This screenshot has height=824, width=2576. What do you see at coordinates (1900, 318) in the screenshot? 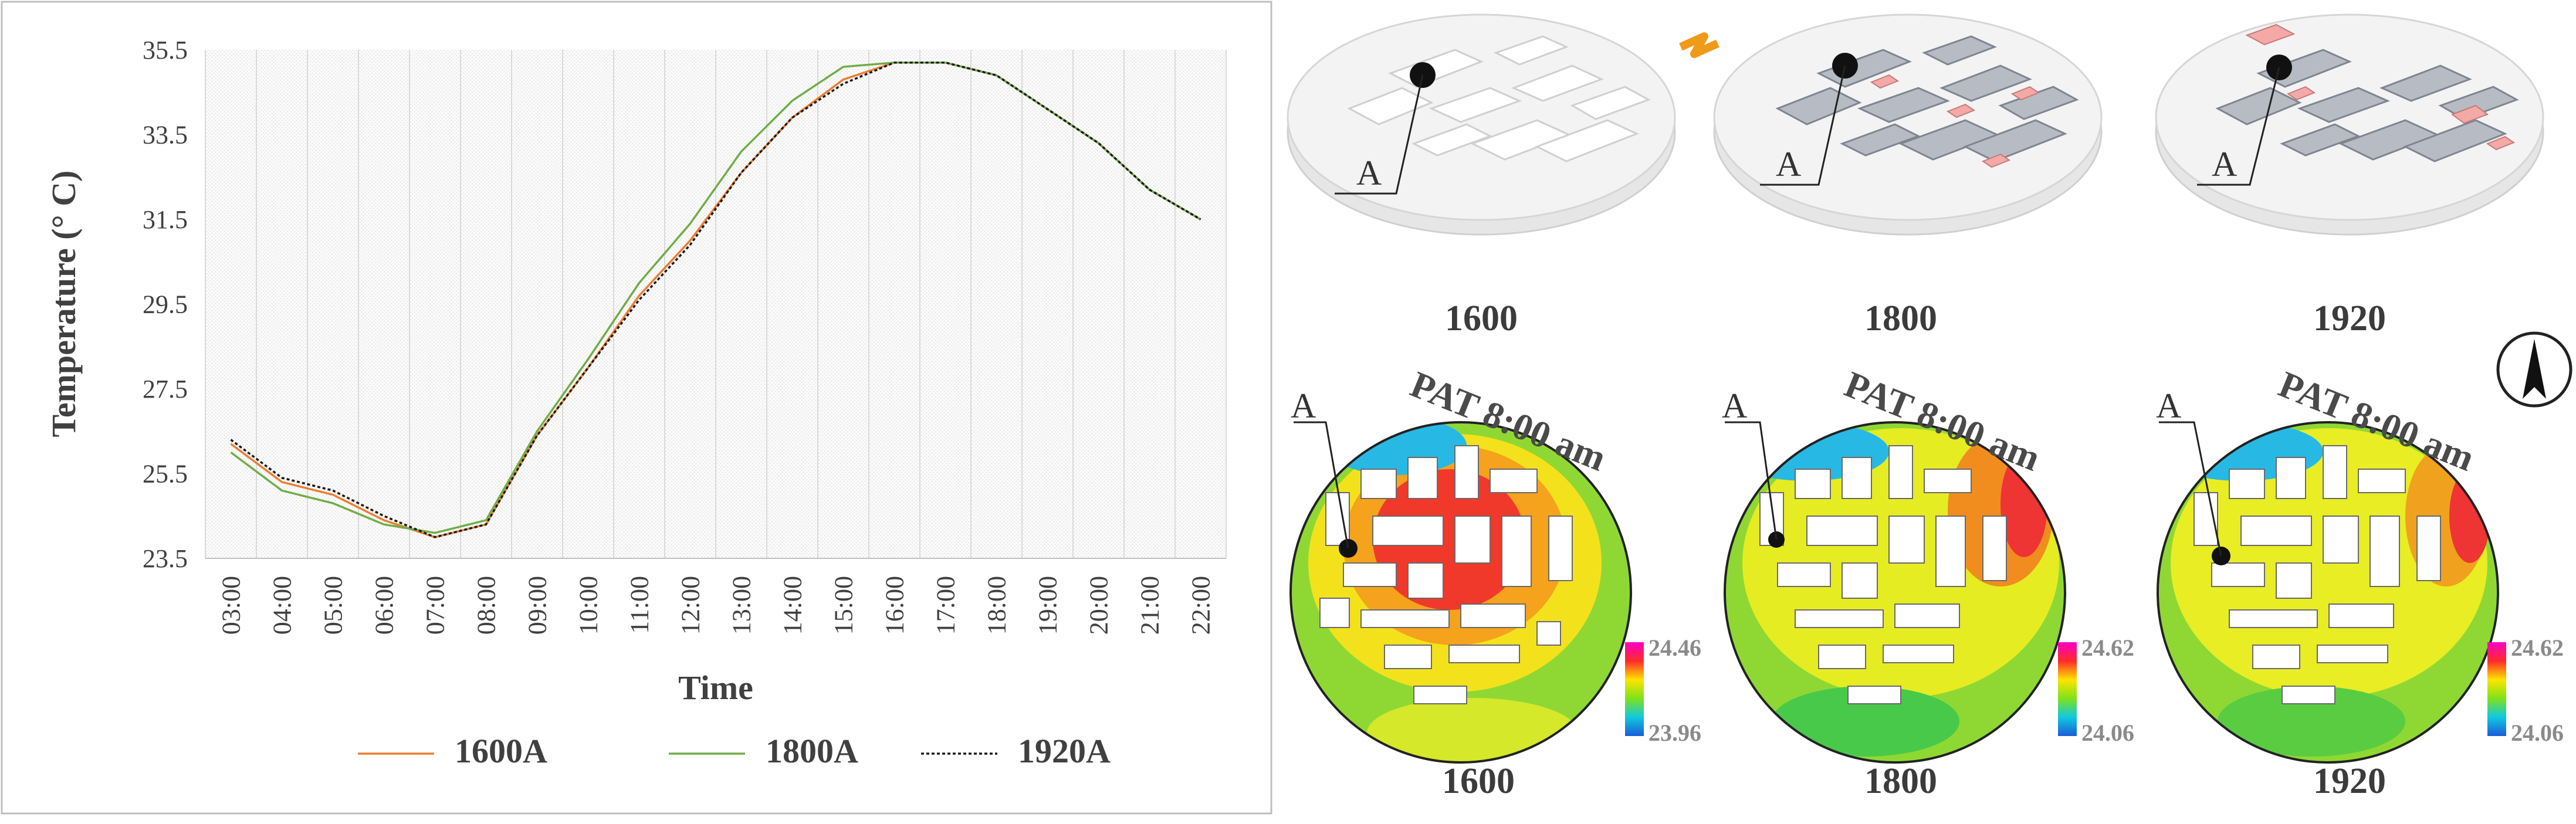
I see `axonometric-label-1800: 1800` at bounding box center [1900, 318].